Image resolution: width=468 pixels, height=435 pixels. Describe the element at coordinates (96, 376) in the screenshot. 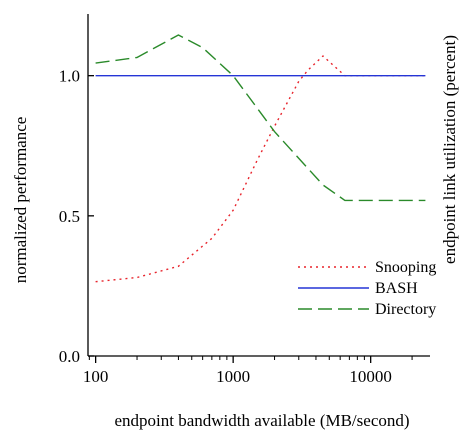

I see `x-tick-label: 100` at that location.